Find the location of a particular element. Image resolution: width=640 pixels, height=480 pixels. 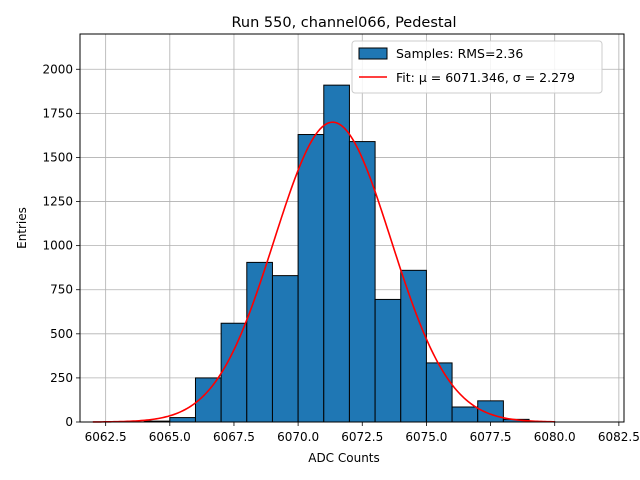

x-tick-label-8: 6082.5 is located at coordinates (619, 437).